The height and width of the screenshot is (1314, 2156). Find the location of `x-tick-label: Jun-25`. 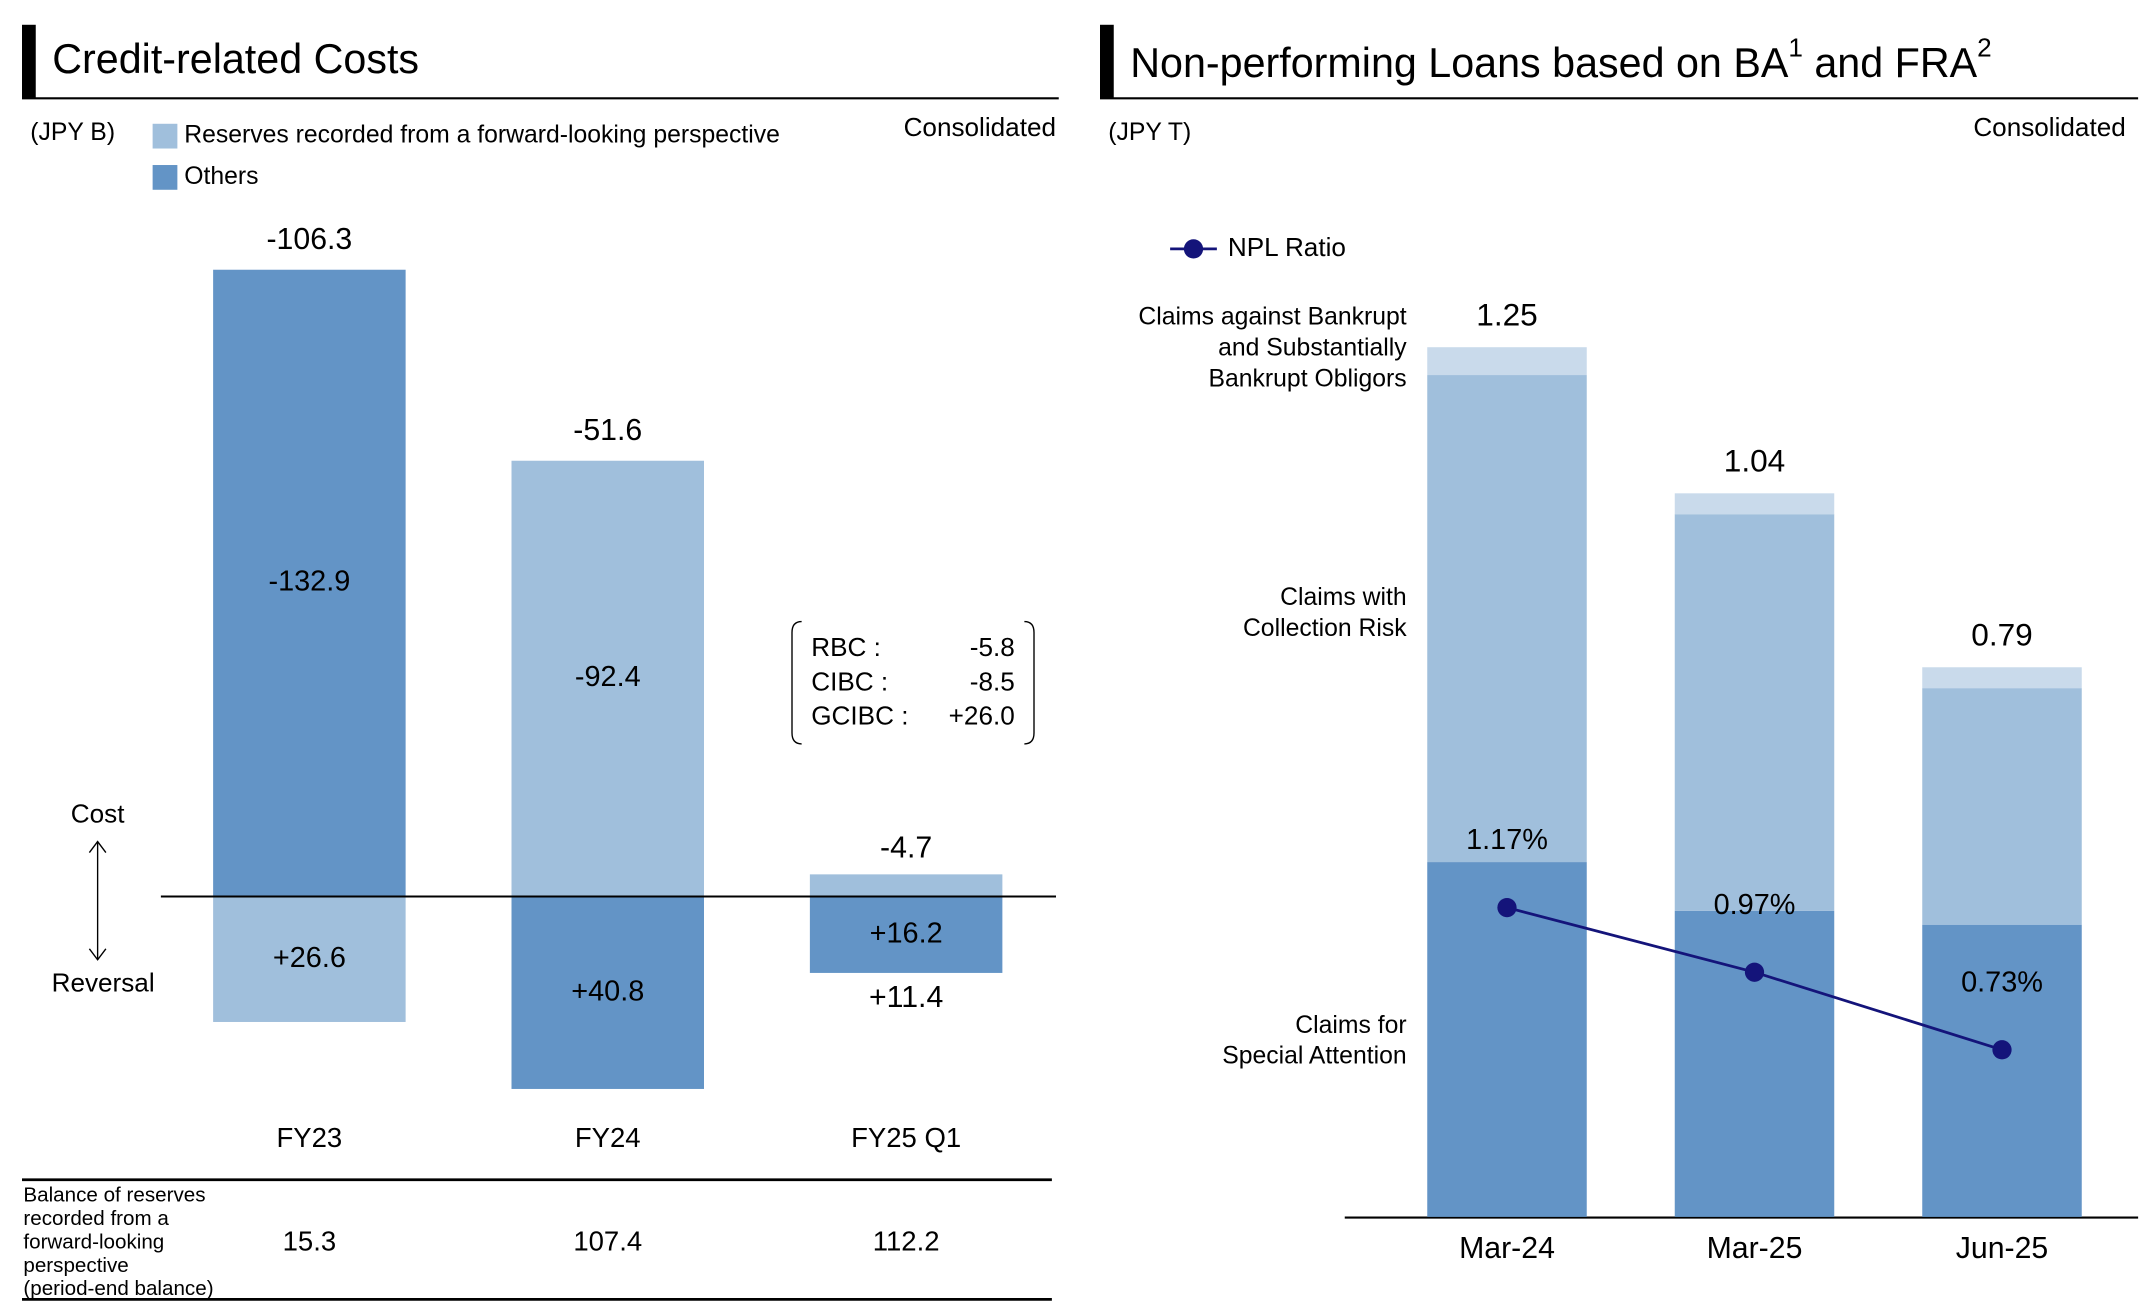

x-tick-label: Jun-25 is located at coordinates (2002, 1248).